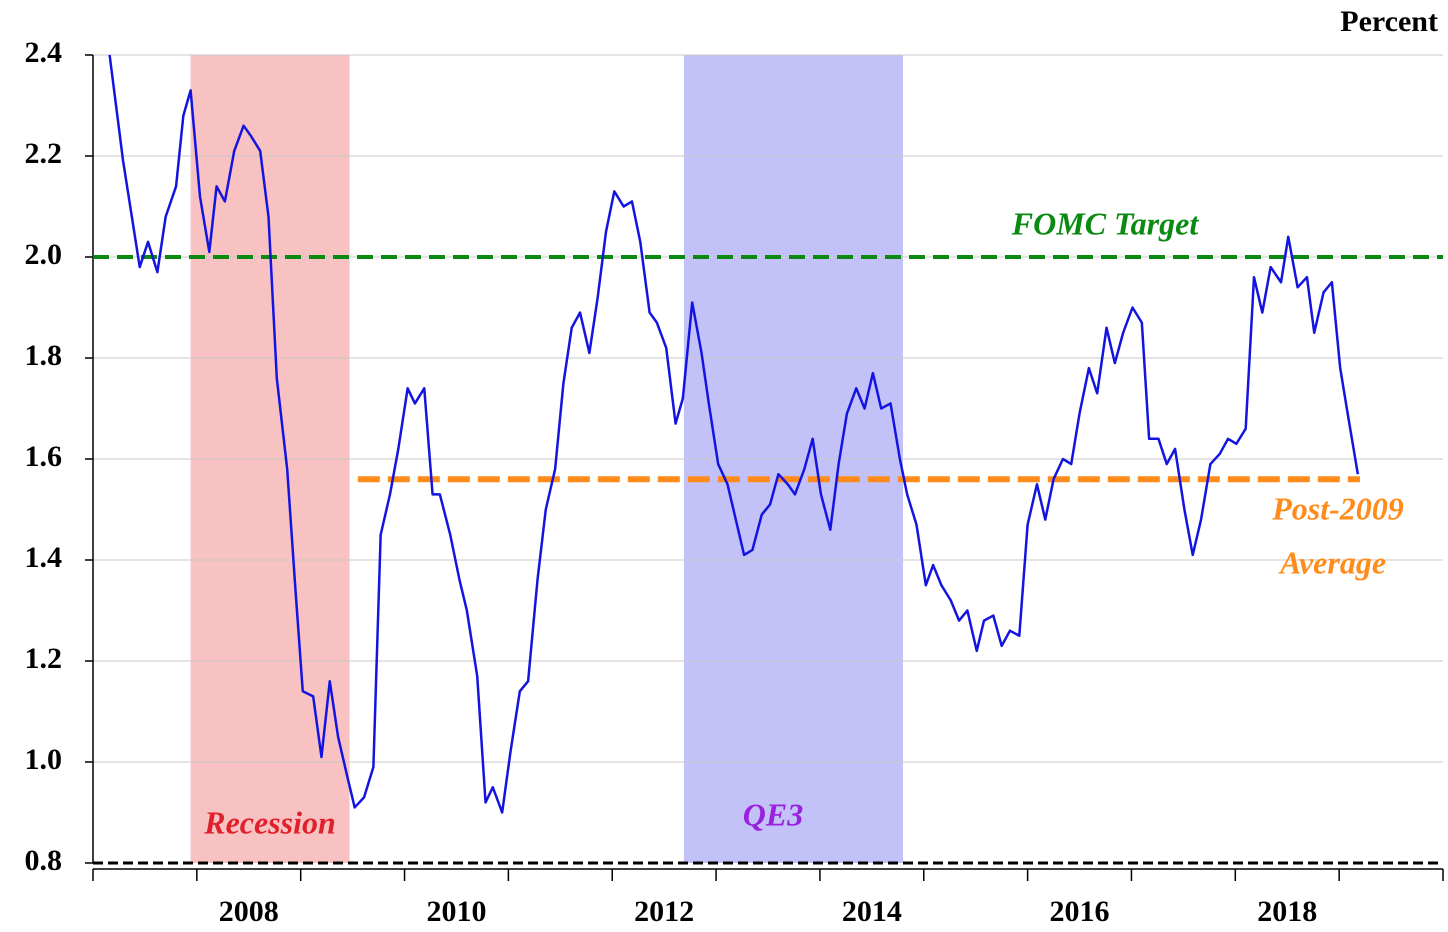 Image resolution: width=1448 pixels, height=932 pixels. I want to click on x-tick-label: 2014, so click(872, 911).